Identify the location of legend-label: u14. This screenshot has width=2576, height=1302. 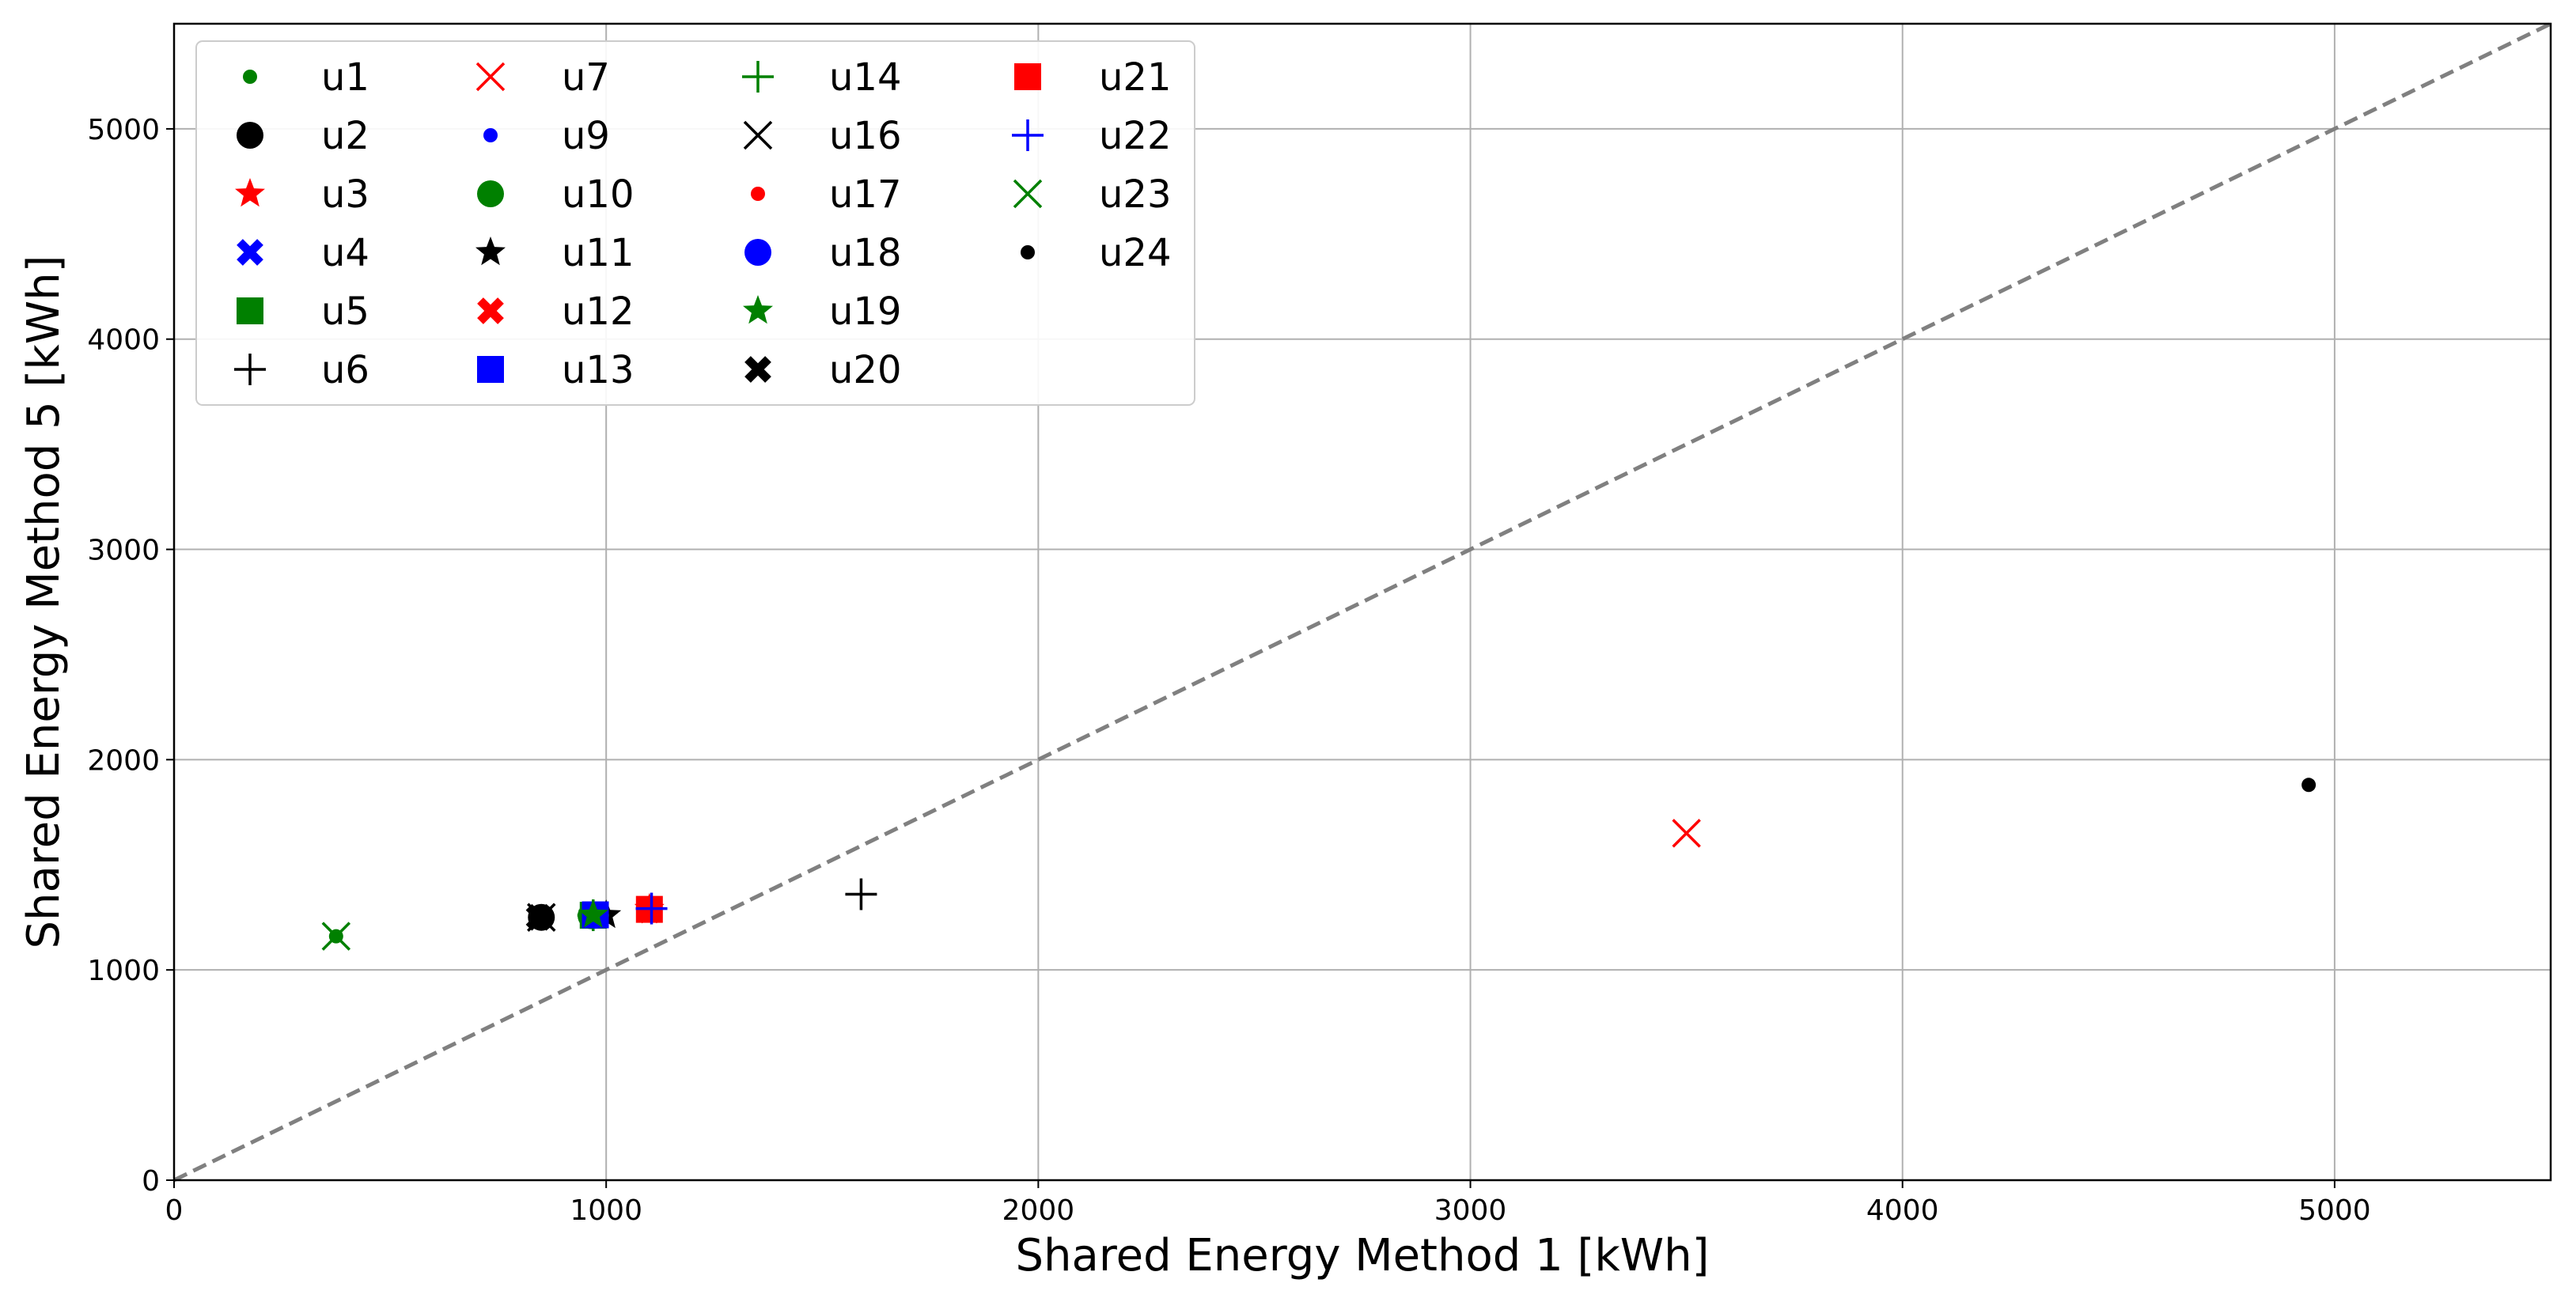
(865, 77).